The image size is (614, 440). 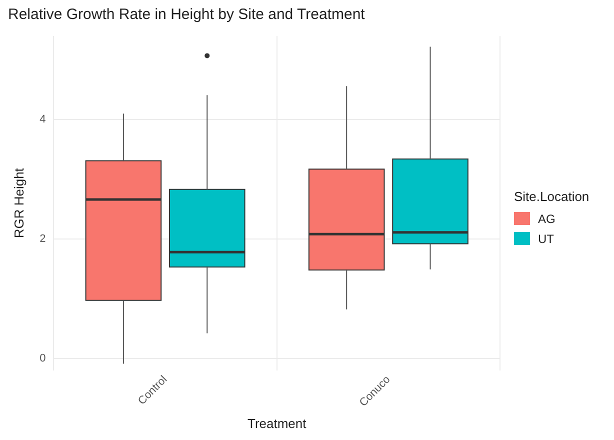 What do you see at coordinates (43, 358) in the screenshot?
I see `y-tick-label: 0` at bounding box center [43, 358].